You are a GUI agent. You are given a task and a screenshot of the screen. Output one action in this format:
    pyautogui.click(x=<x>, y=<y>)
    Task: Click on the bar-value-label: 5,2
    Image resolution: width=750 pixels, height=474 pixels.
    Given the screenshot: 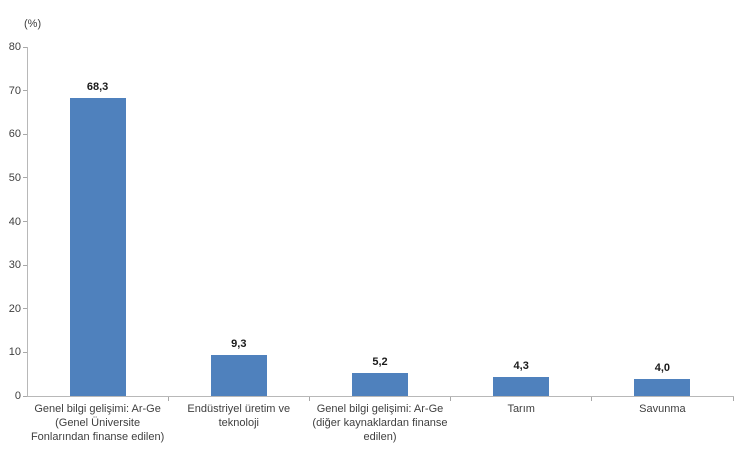 What is the action you would take?
    pyautogui.click(x=380, y=362)
    